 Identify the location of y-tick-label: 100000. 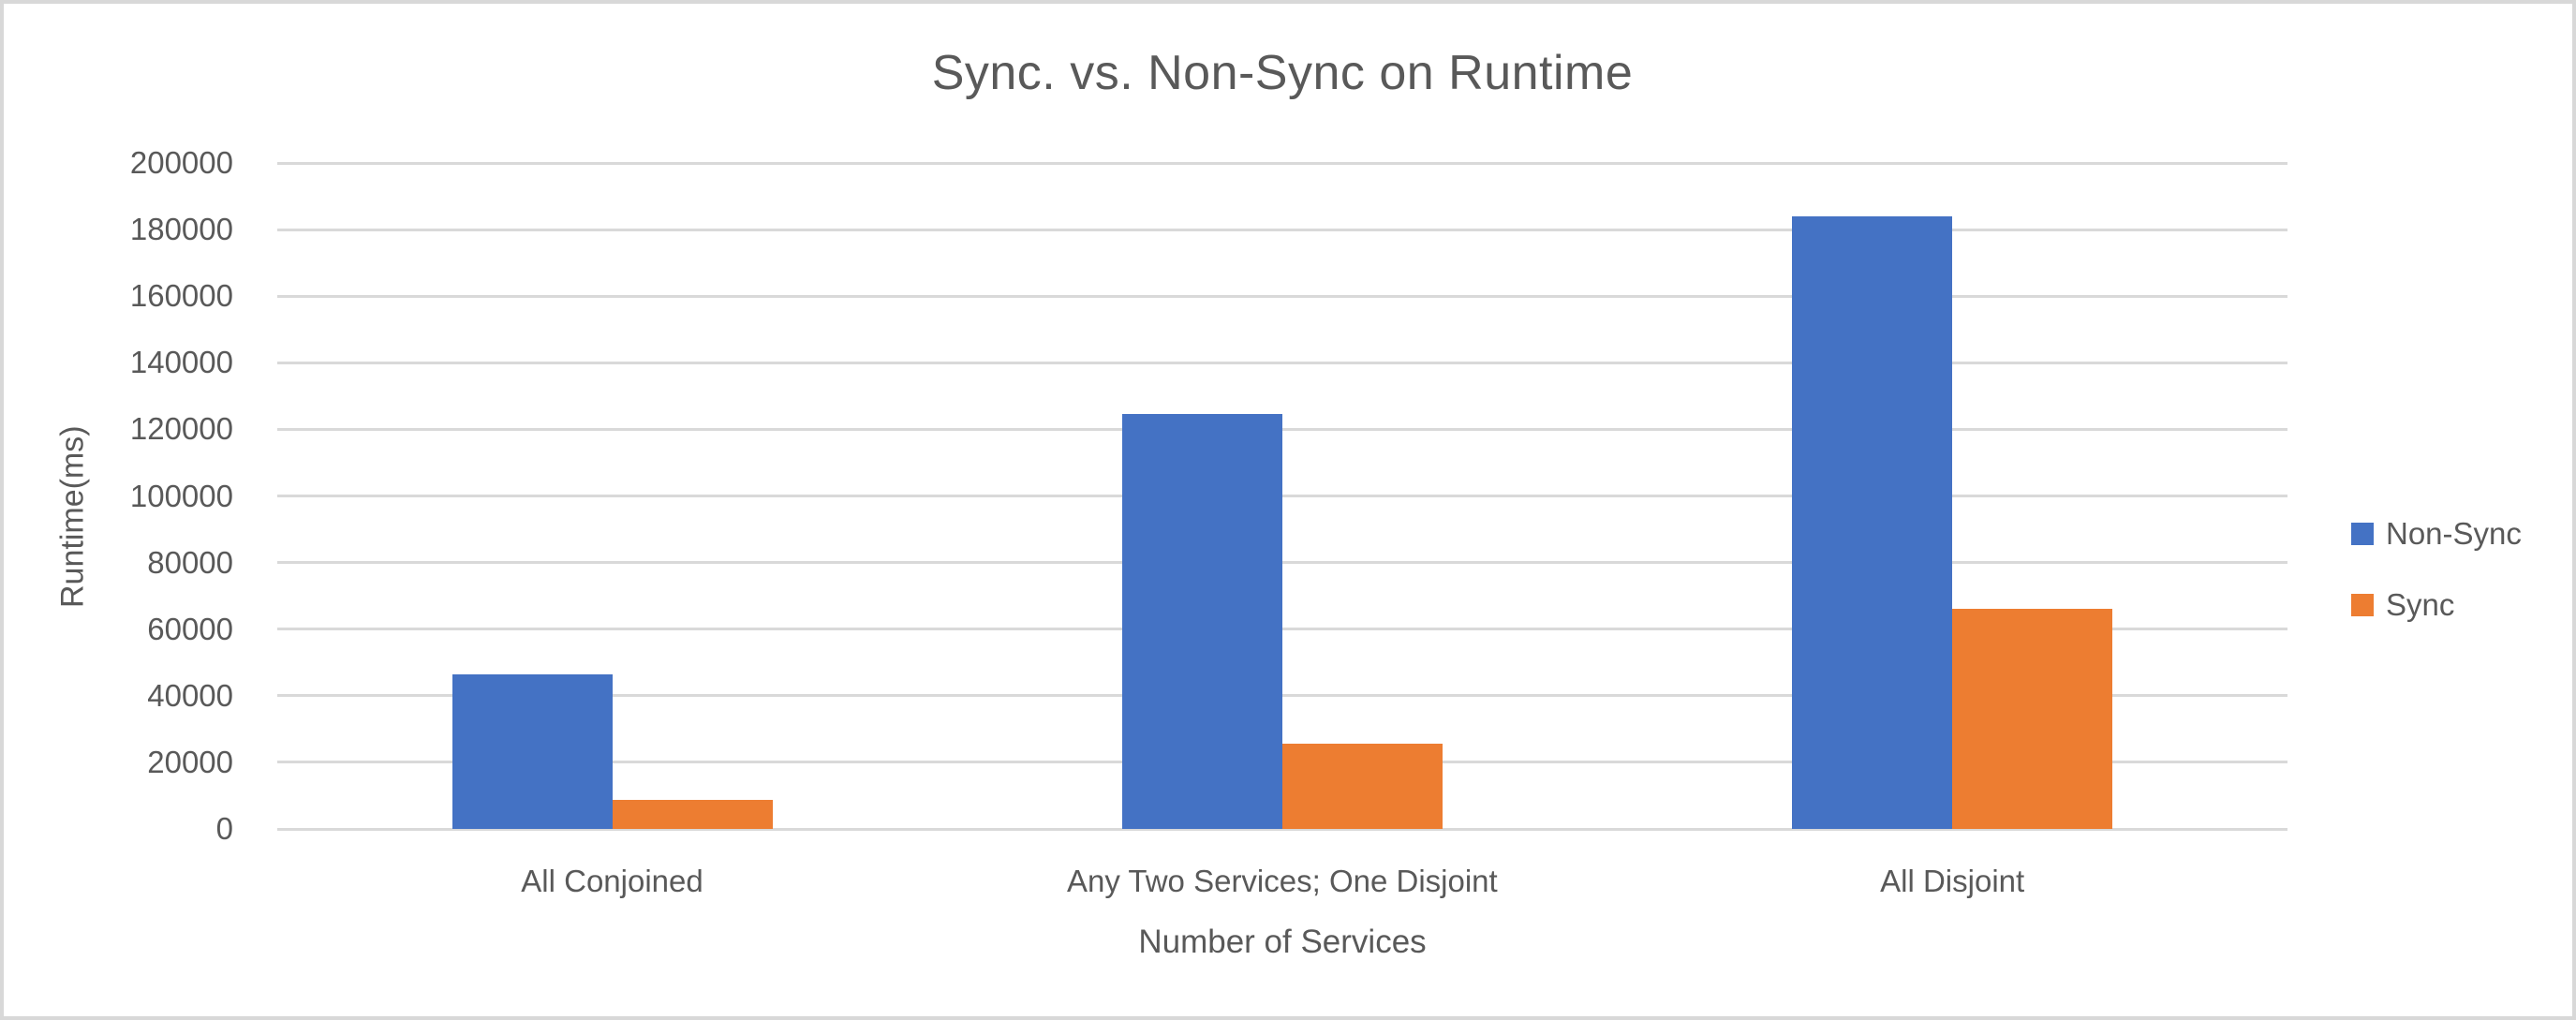
(181, 495).